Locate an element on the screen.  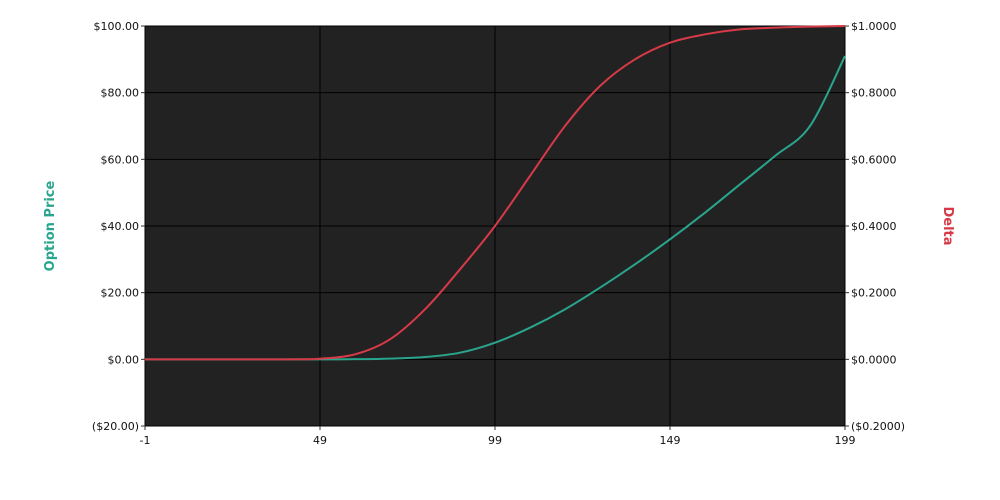
left-tick-label: $0.00 is located at coordinates (124, 359).